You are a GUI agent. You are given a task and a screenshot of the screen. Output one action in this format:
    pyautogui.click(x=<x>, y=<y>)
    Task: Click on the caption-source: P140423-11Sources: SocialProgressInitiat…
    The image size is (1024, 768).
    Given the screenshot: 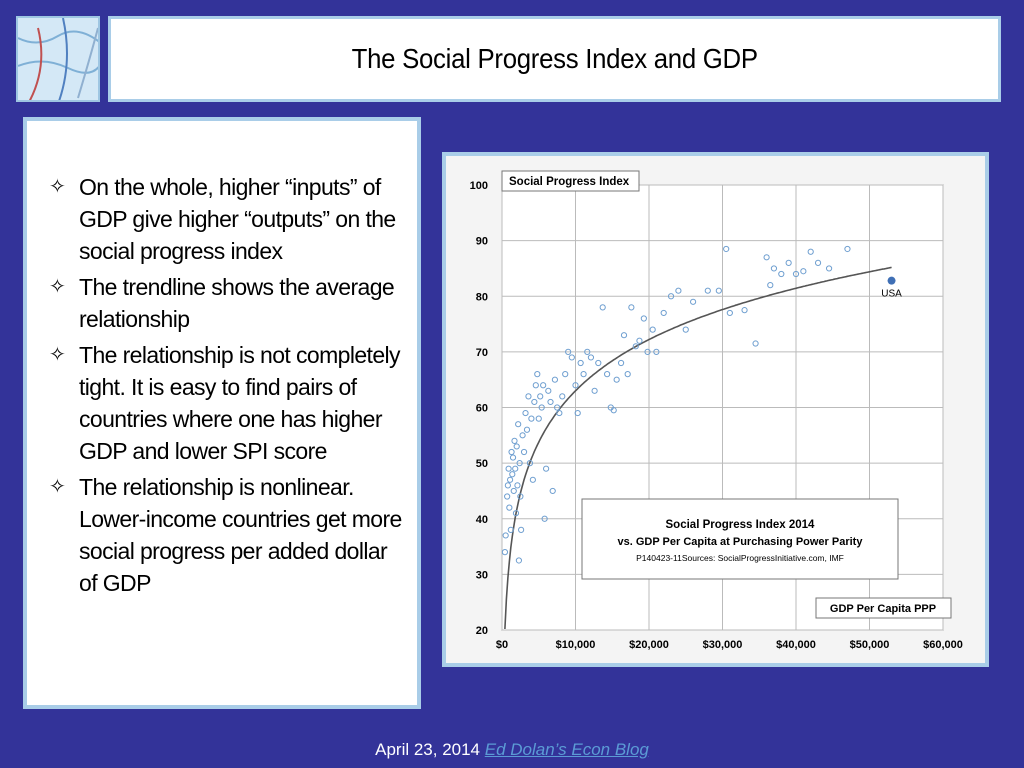 What is the action you would take?
    pyautogui.click(x=740, y=558)
    